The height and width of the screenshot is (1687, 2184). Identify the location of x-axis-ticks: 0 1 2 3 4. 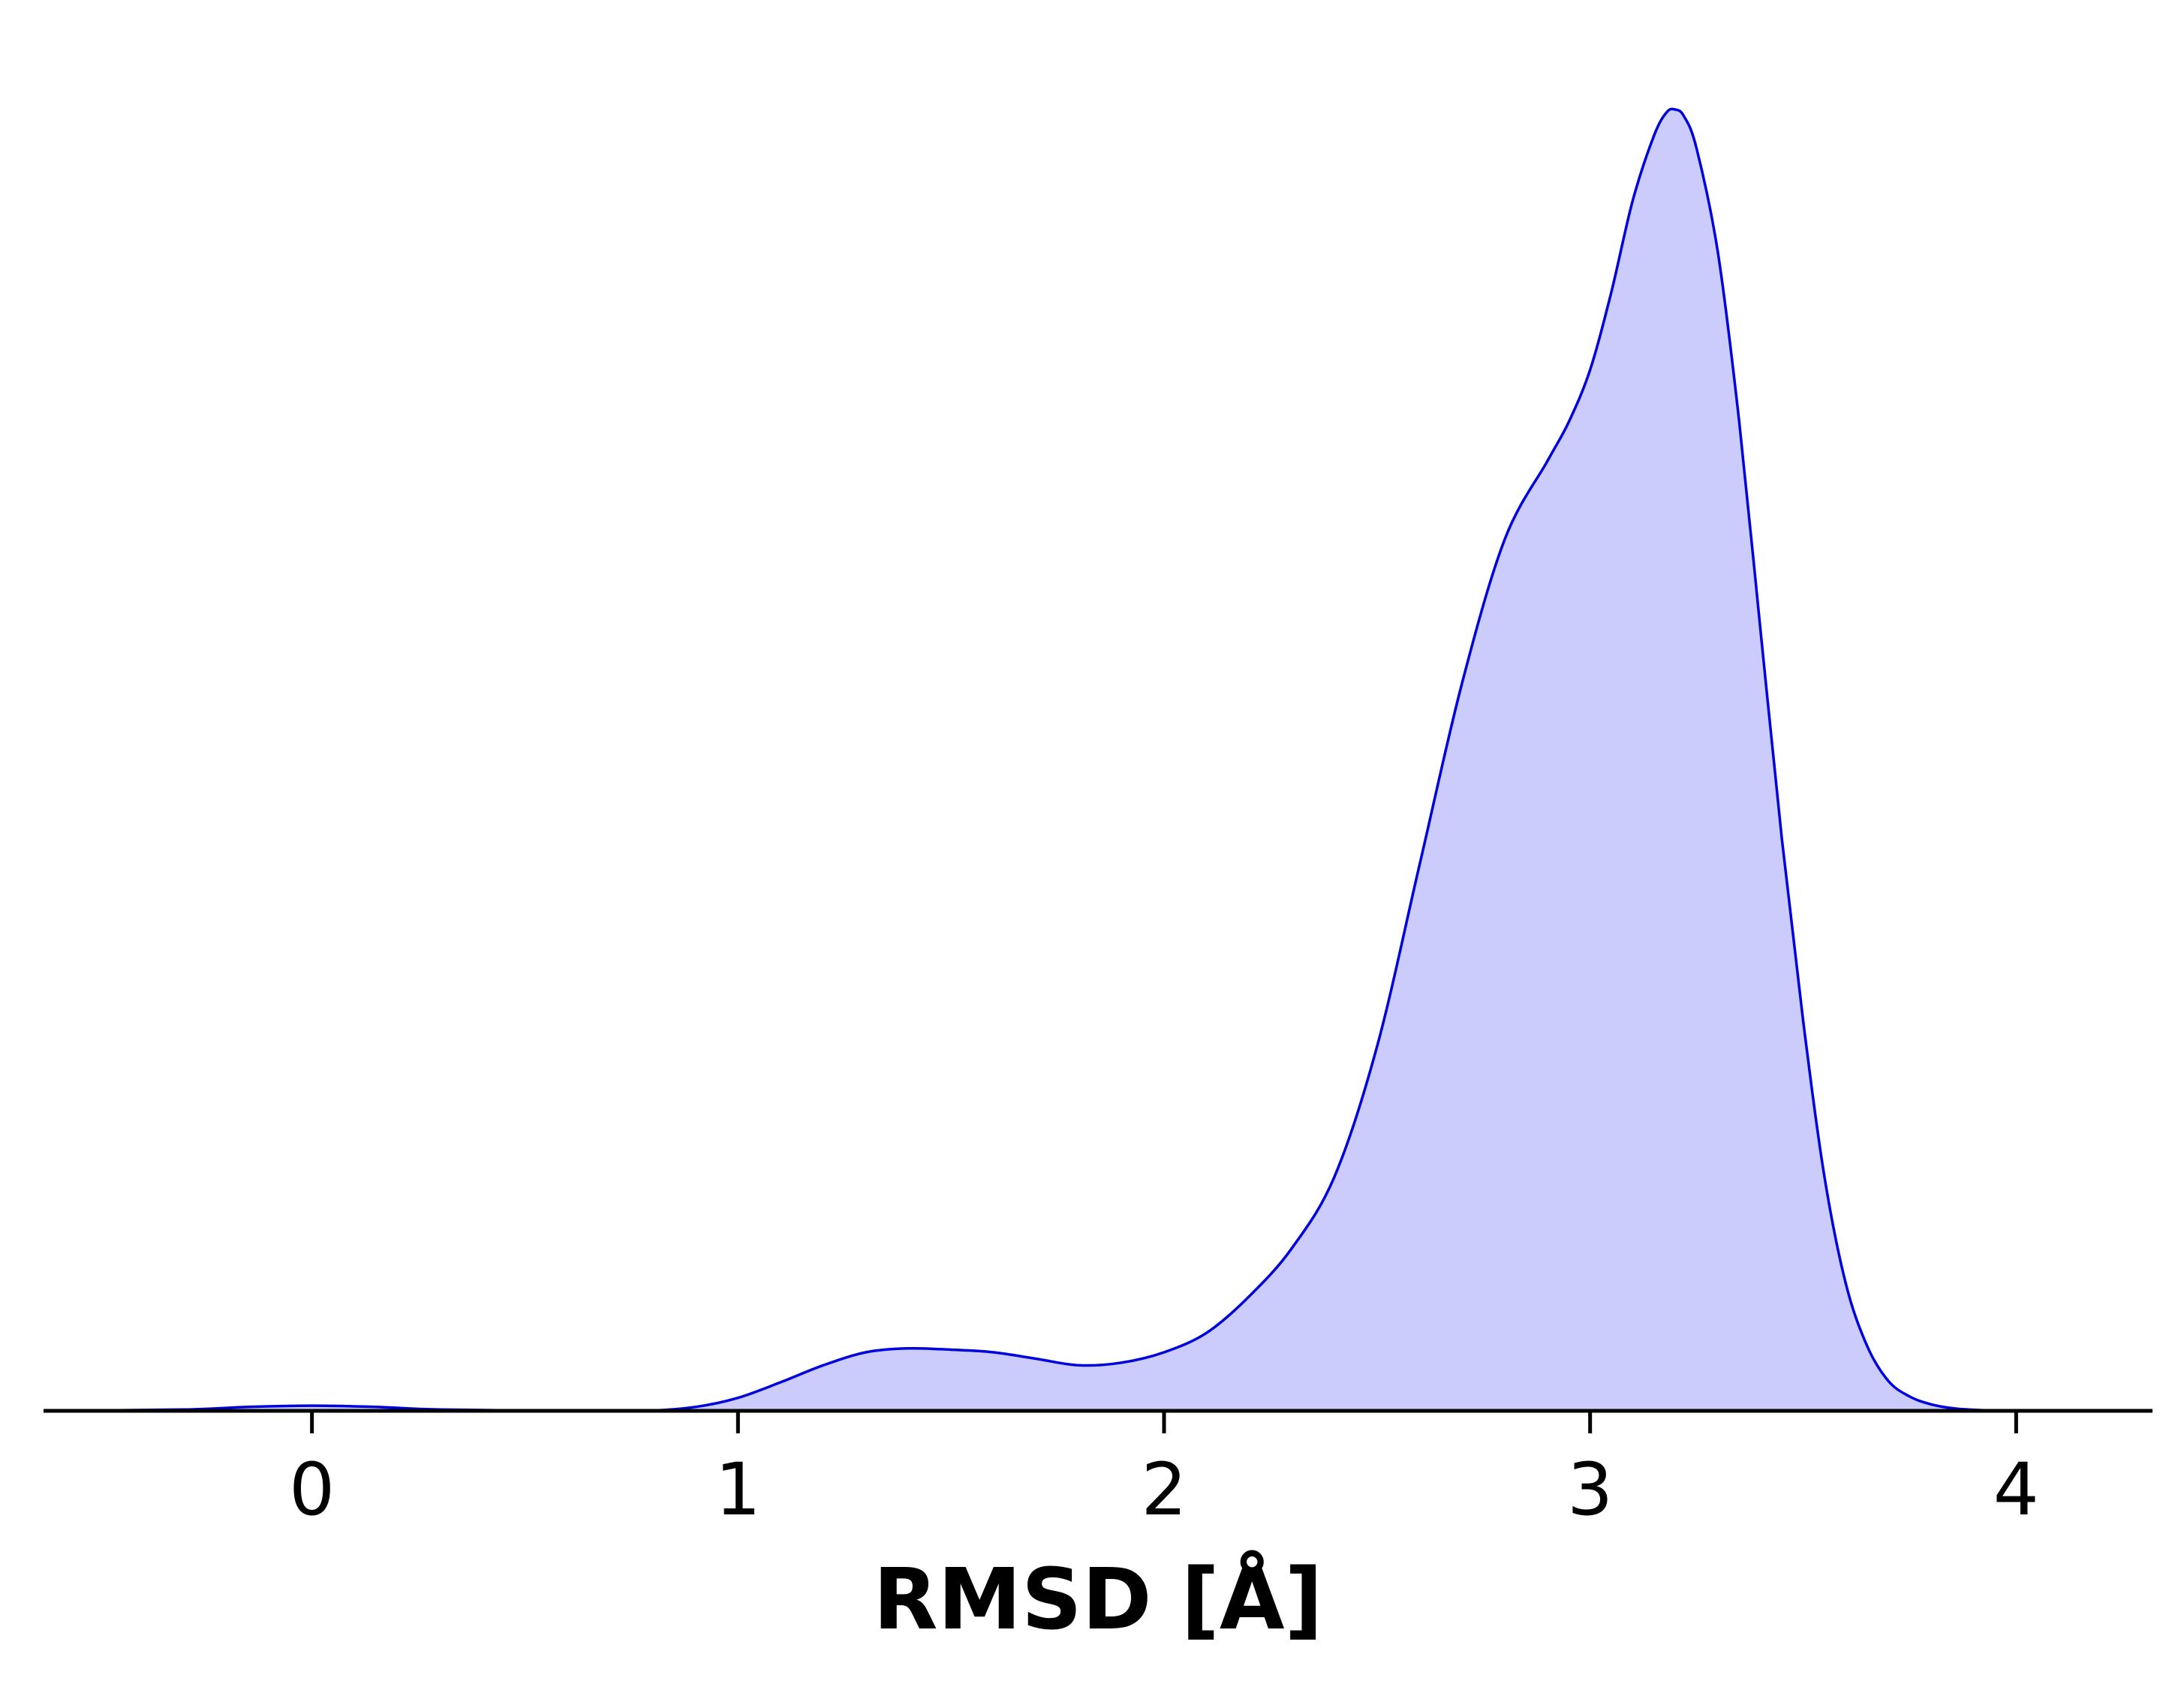
(1164, 1471).